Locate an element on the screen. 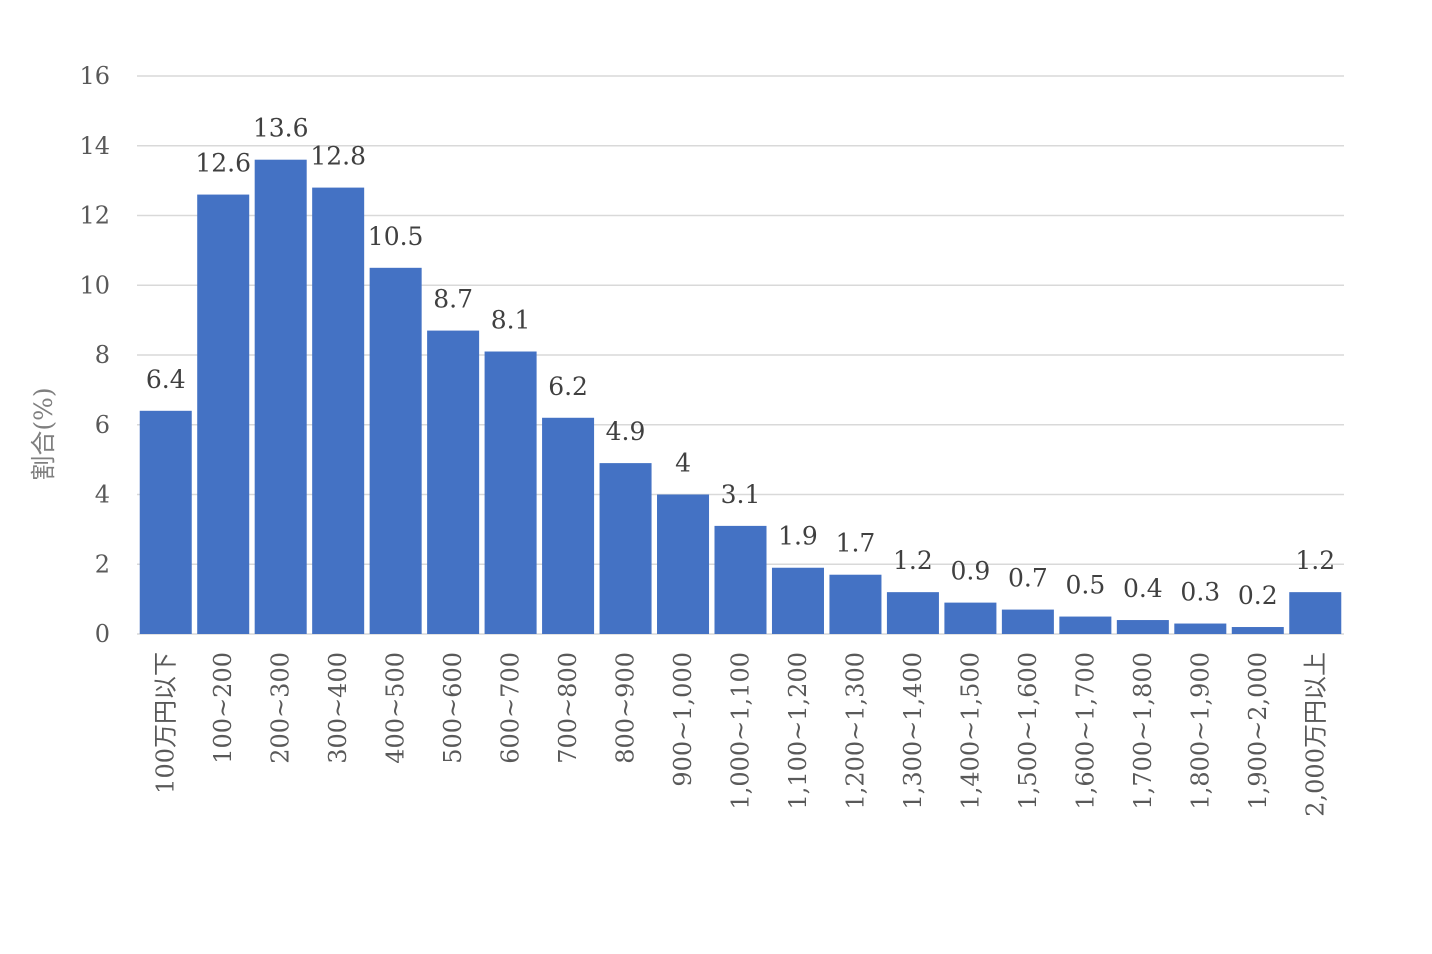 This screenshot has height=954, width=1432. data-label: 0.2 is located at coordinates (1258, 595).